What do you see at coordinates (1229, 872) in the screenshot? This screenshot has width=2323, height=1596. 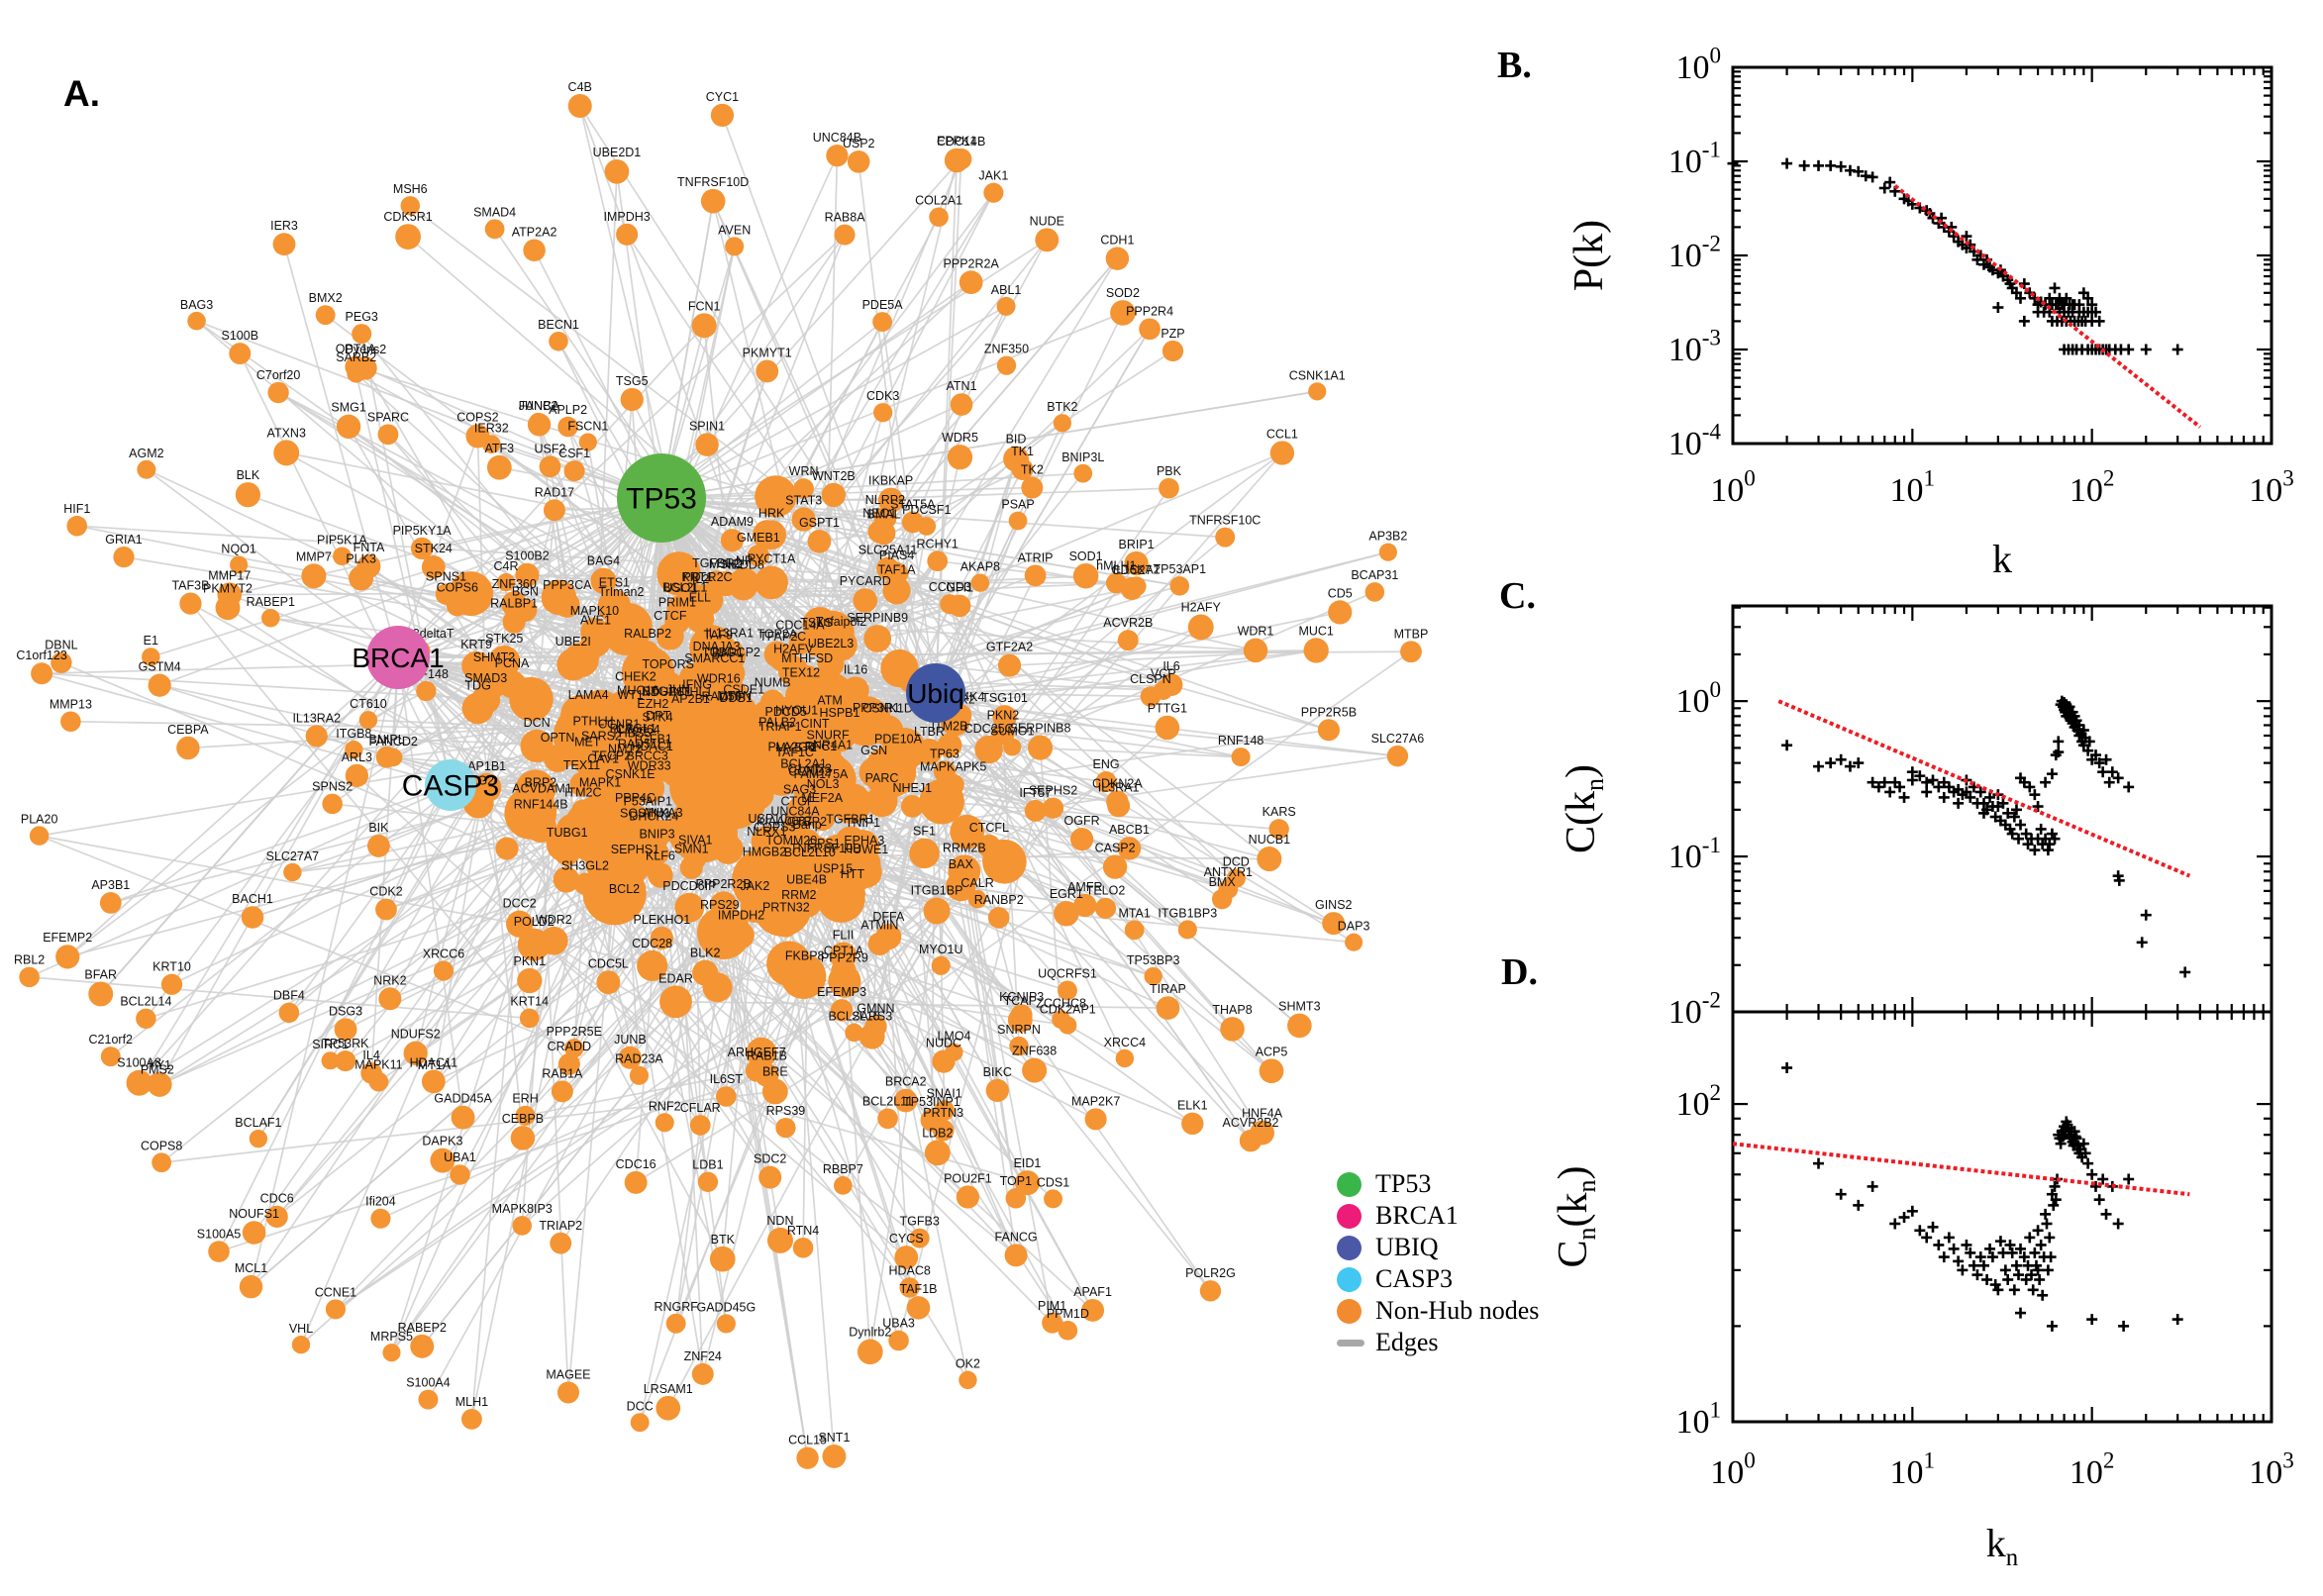 I see `network-node-label: ANTXR1` at bounding box center [1229, 872].